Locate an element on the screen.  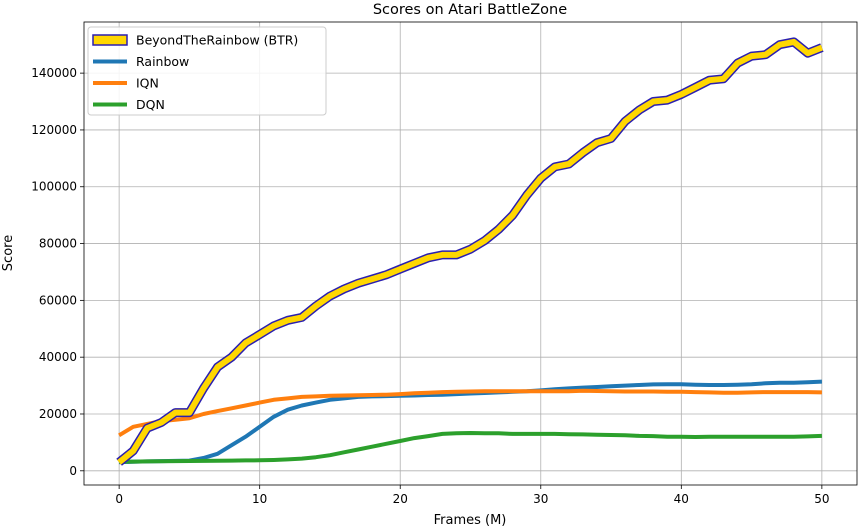
legend-box is located at coordinates (207, 71).